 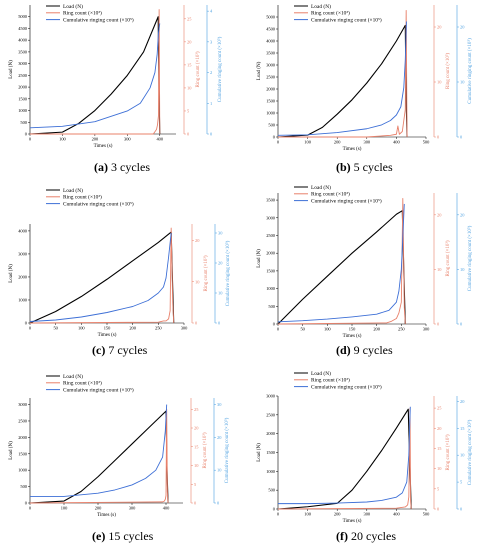 I want to click on y-tick-label: 5000, so click(x=271, y=17).